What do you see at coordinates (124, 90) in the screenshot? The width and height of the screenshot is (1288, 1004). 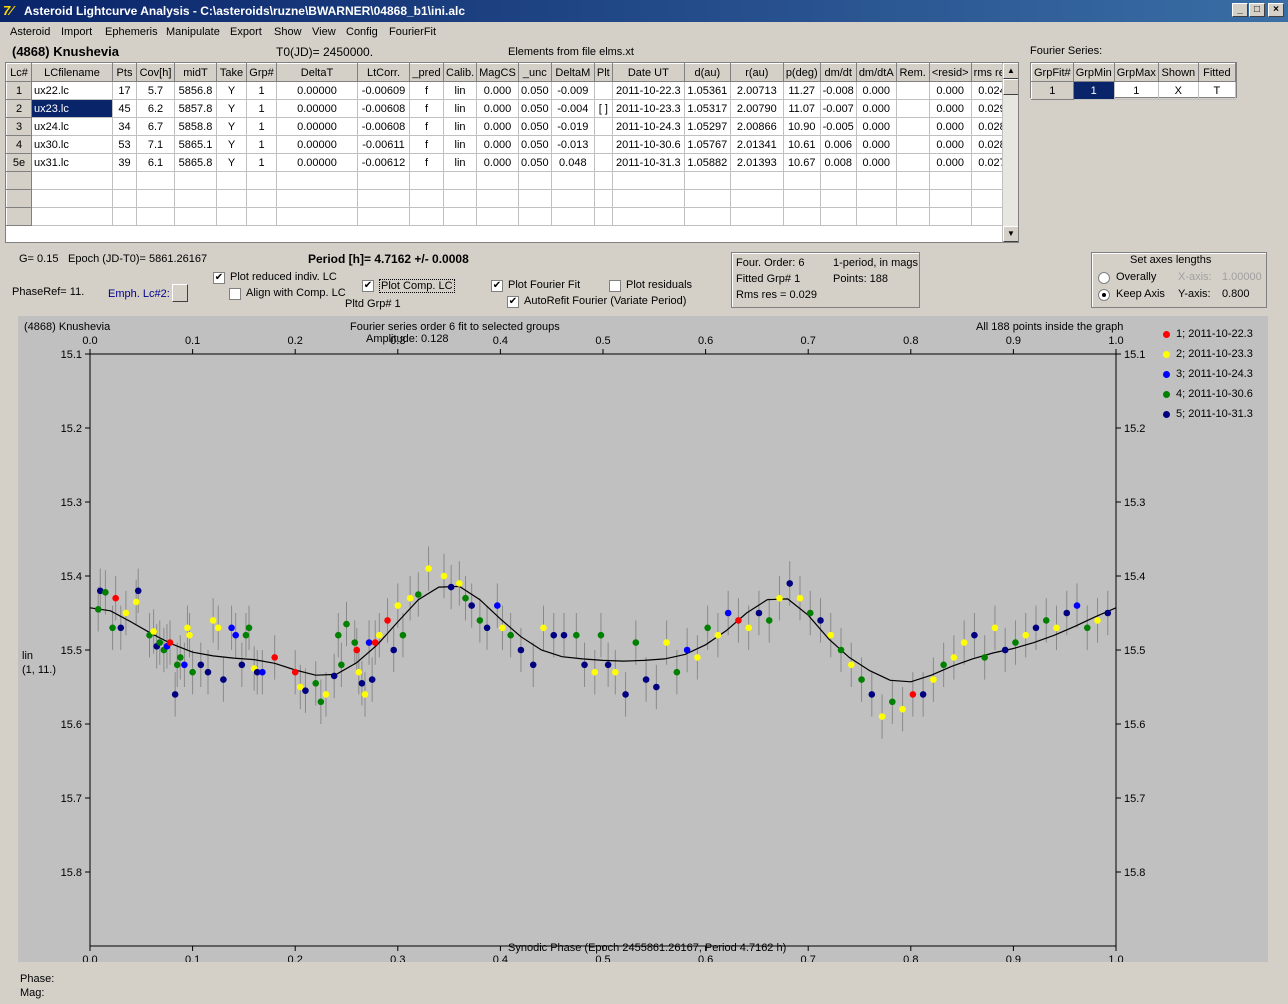 I see `table-cell: 17` at bounding box center [124, 90].